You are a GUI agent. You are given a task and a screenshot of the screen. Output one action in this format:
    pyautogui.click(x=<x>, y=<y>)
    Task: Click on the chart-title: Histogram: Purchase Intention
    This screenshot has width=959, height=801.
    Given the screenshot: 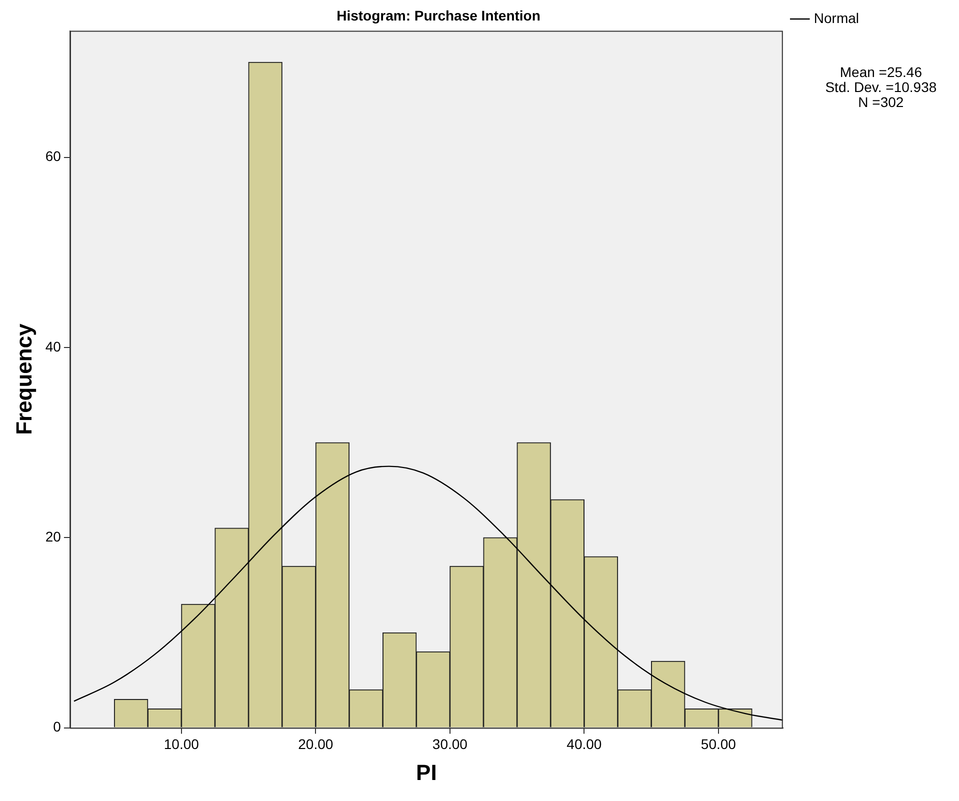 What is the action you would take?
    pyautogui.click(x=438, y=15)
    